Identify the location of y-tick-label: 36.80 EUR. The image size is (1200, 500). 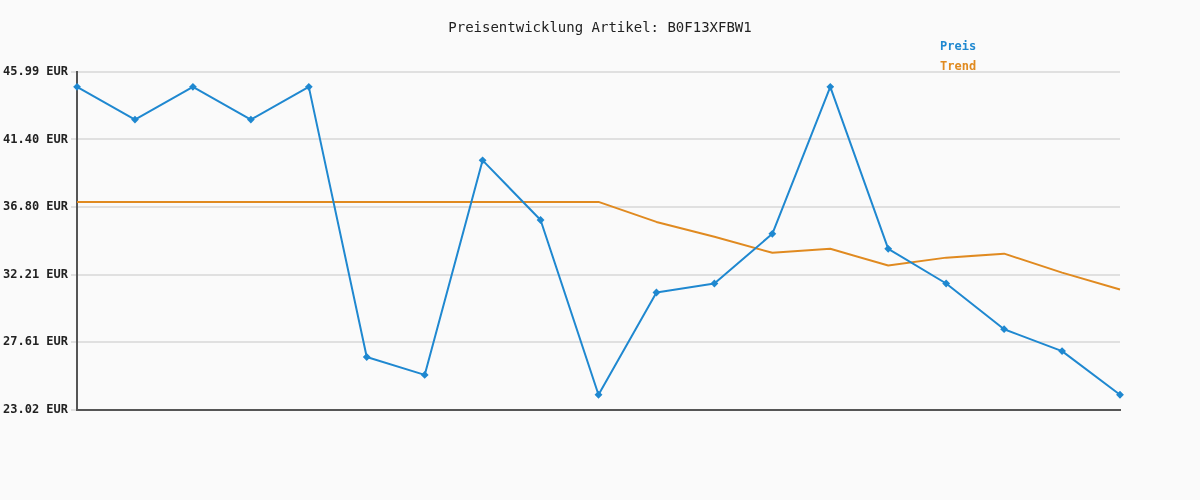
(35, 206).